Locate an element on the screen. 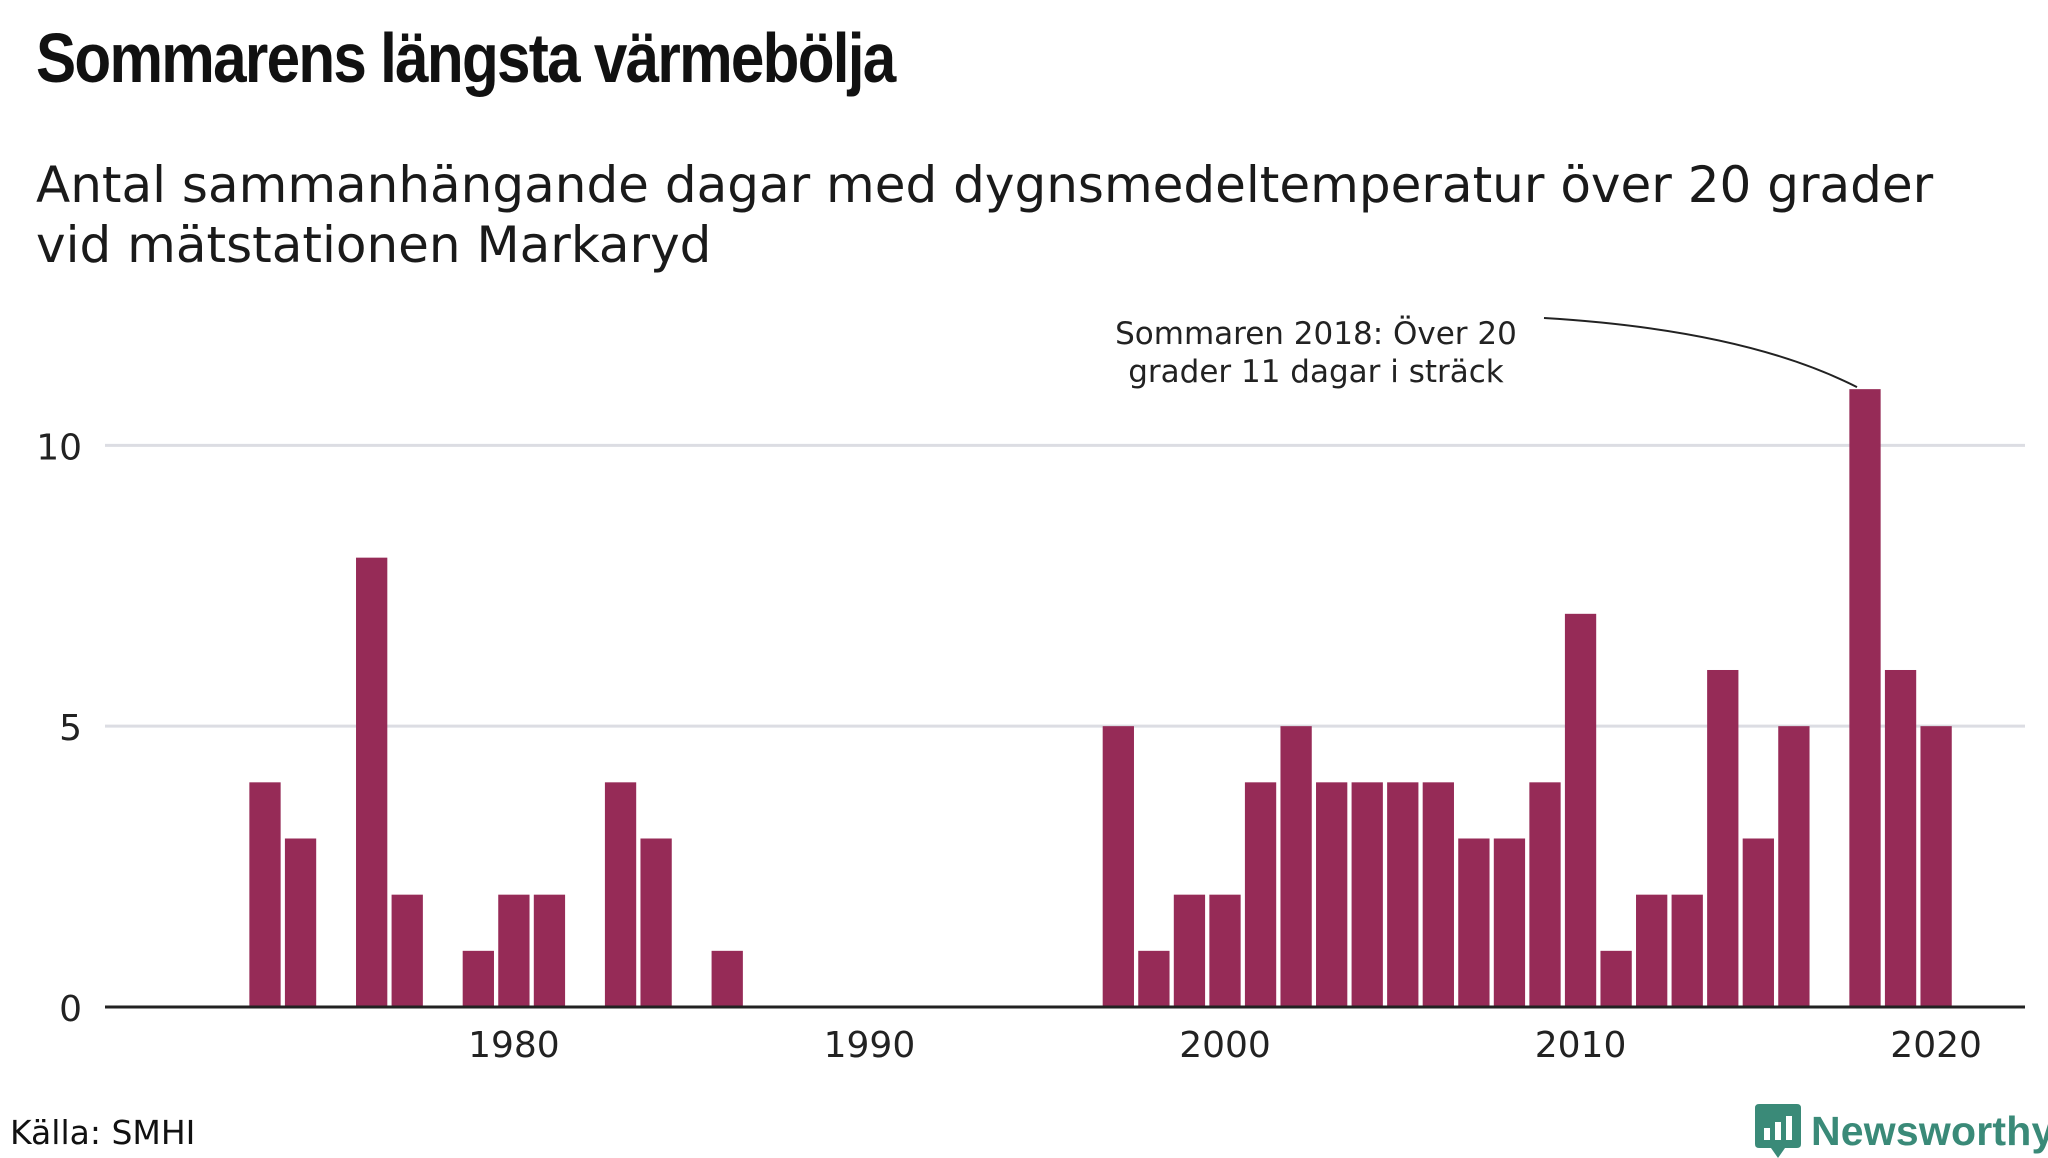 This screenshot has width=2048, height=1158. annotation-text-line: Sommaren 2018: Över 20 is located at coordinates (1316, 333).